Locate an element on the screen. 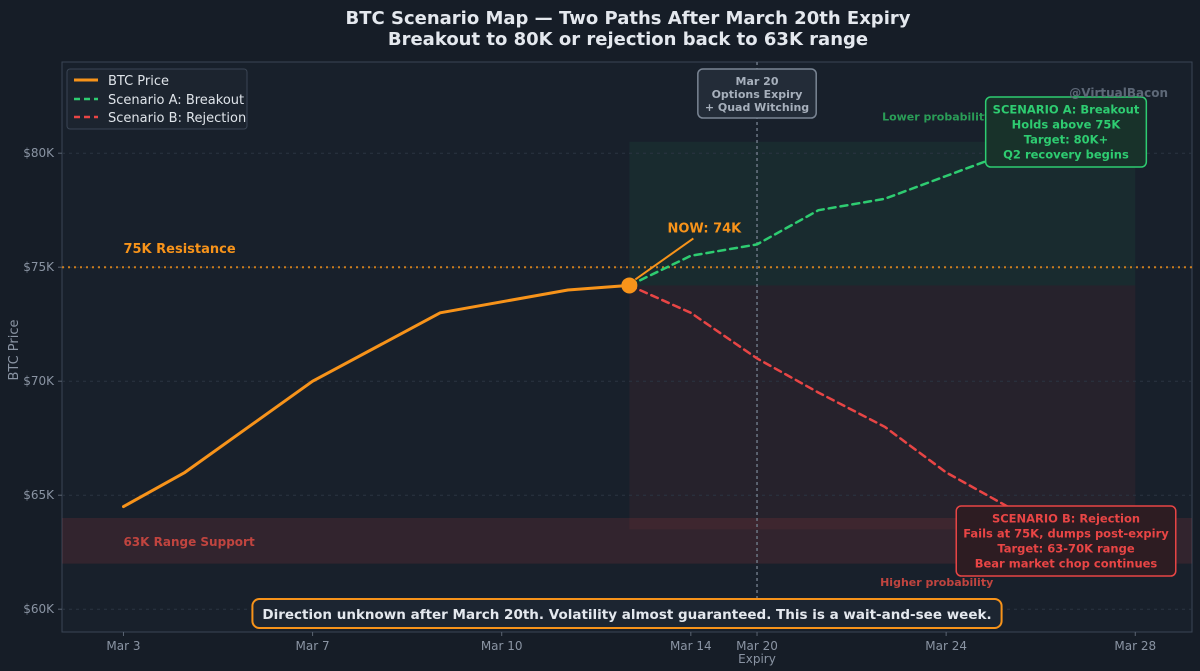 Image resolution: width=1200 pixels, height=671 pixels. now-label: NOW: 74K is located at coordinates (704, 228).